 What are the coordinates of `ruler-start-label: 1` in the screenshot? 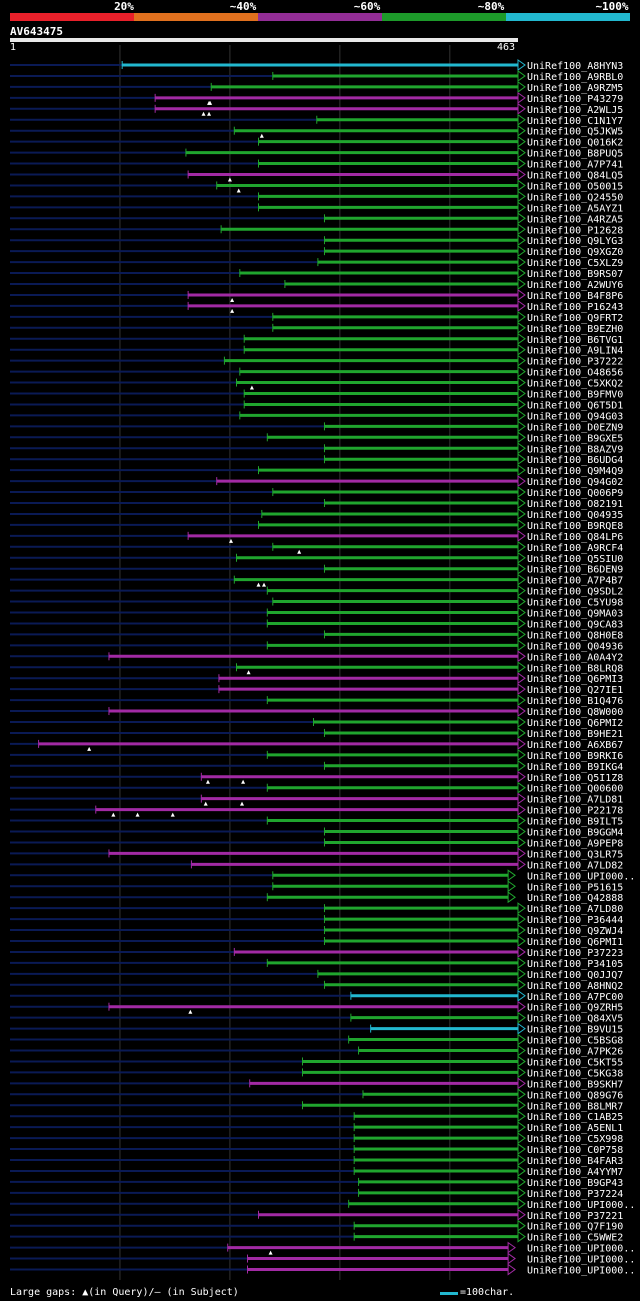 It's located at (13, 47).